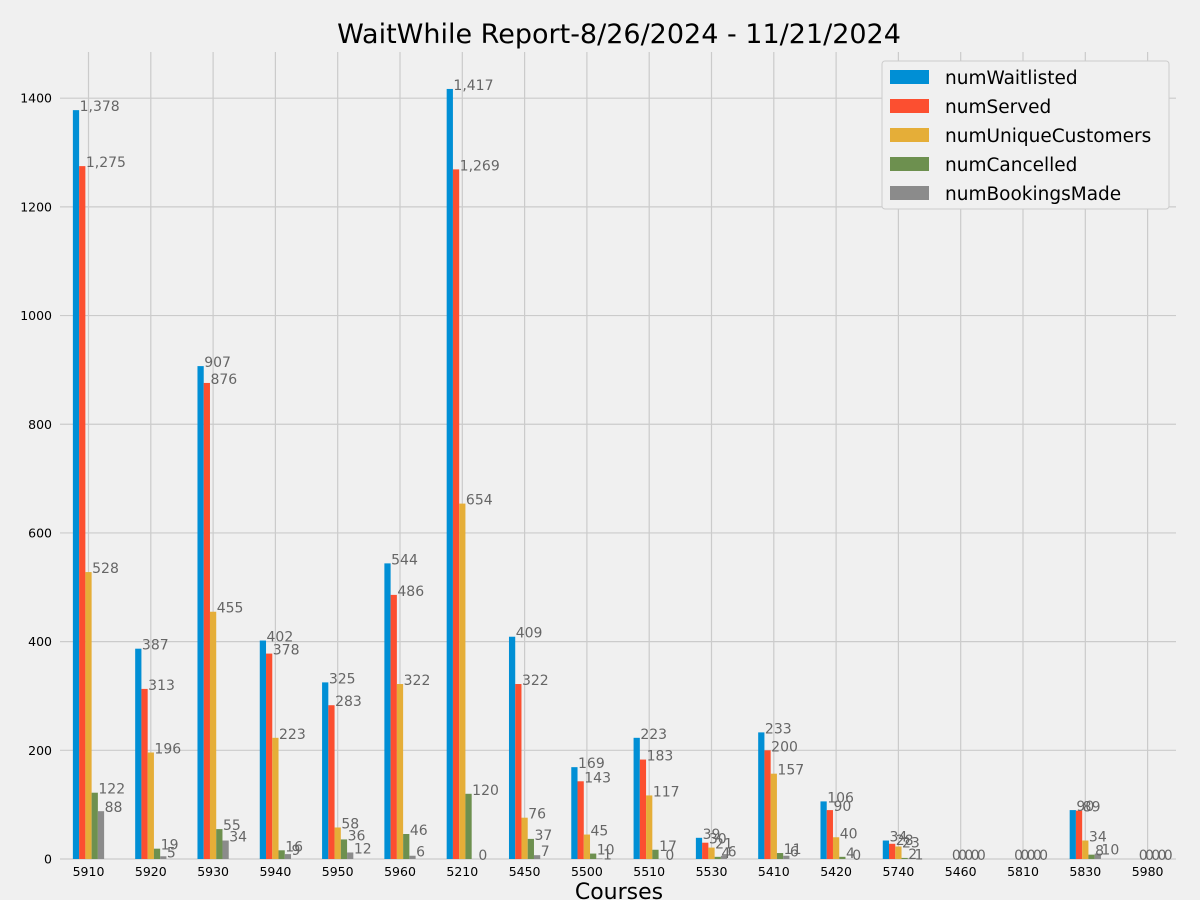  What do you see at coordinates (849, 834) in the screenshot?
I see `data-label: 40` at bounding box center [849, 834].